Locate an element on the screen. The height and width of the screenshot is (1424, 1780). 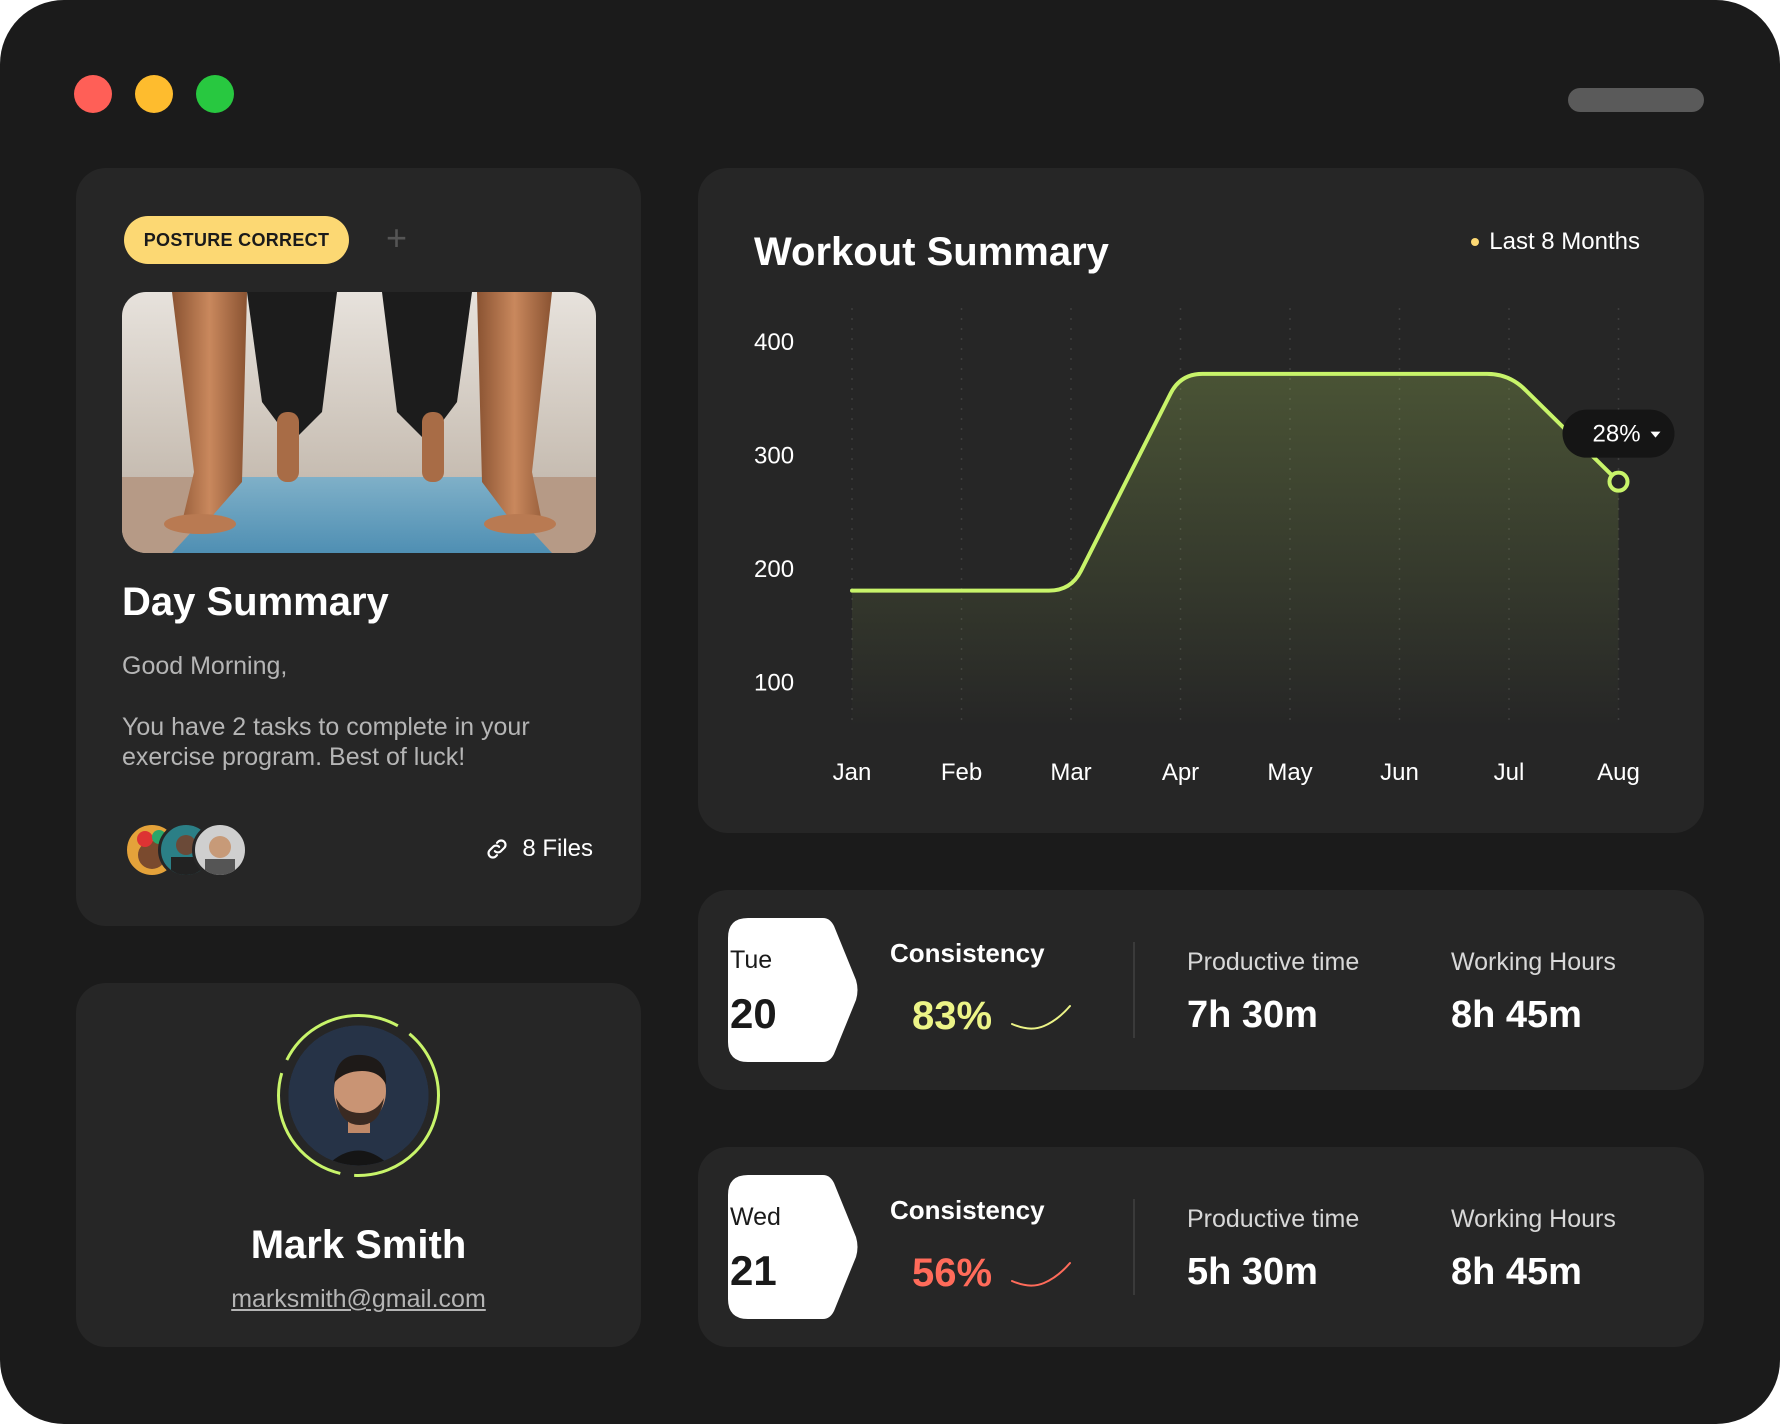
x-tick-label: Apr is located at coordinates (1180, 772).